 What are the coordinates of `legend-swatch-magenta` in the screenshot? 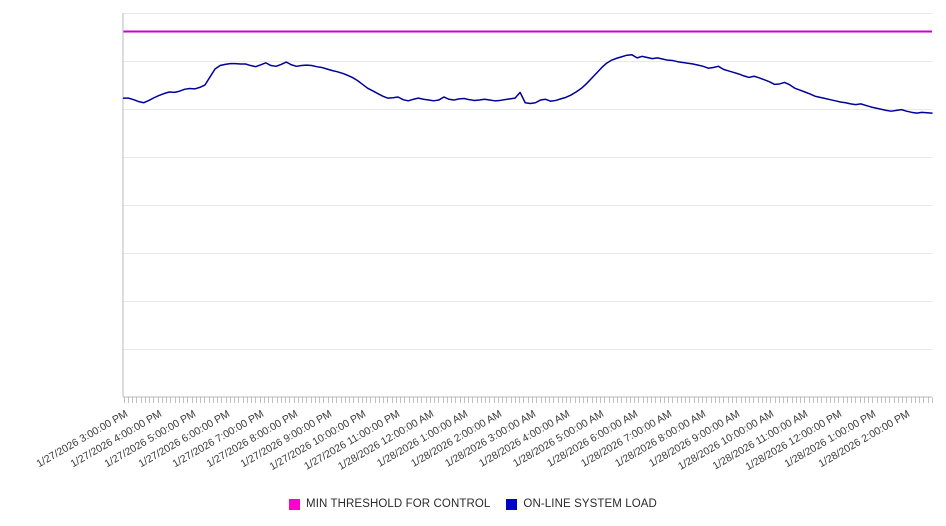 It's located at (295, 504).